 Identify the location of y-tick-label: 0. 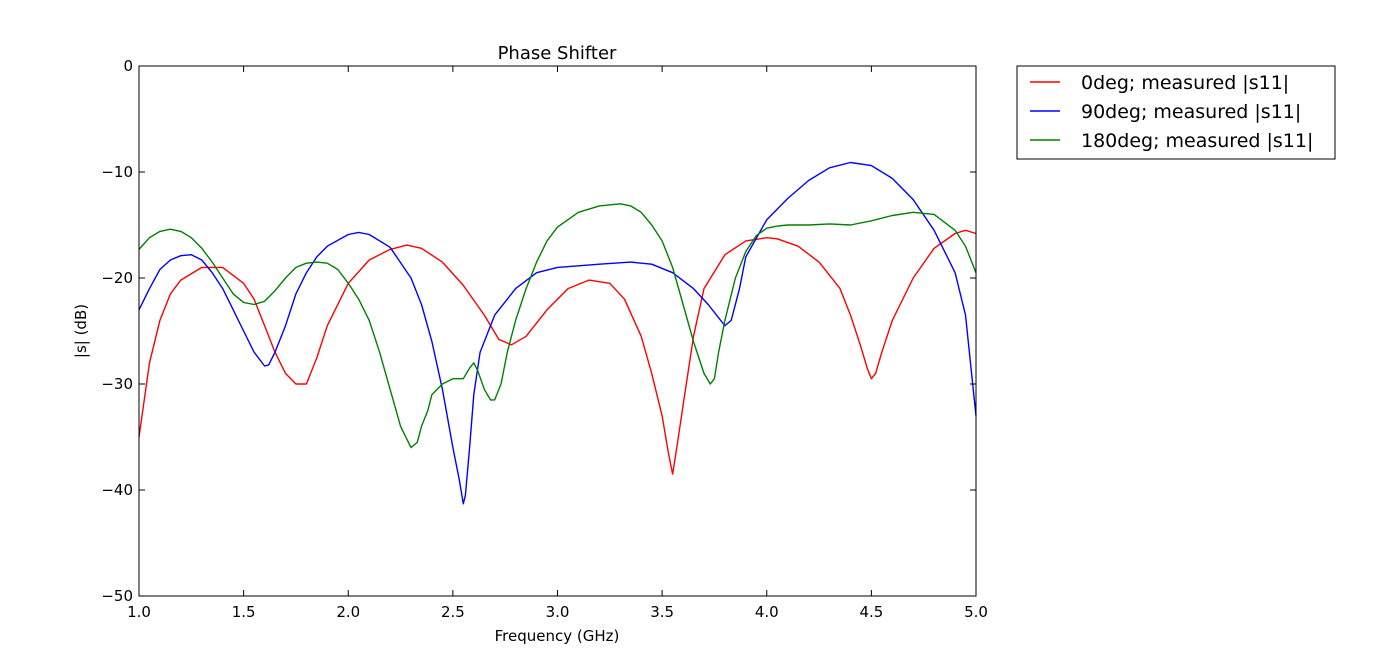
(128, 66).